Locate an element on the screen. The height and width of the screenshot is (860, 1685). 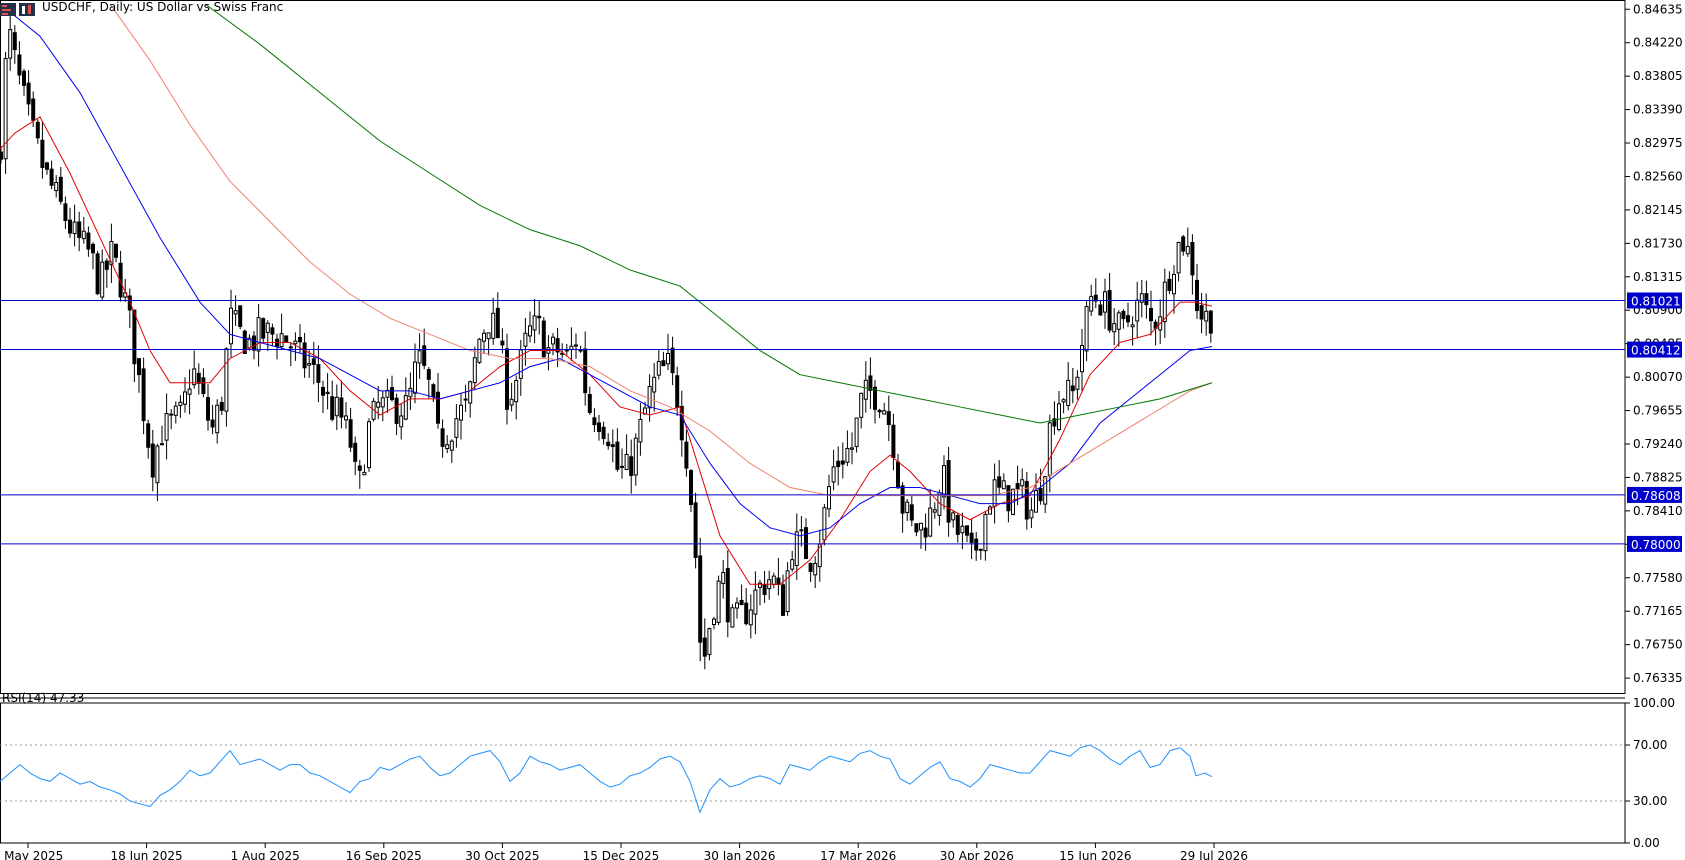
price-axis-label: 0.76335 is located at coordinates (1658, 678).